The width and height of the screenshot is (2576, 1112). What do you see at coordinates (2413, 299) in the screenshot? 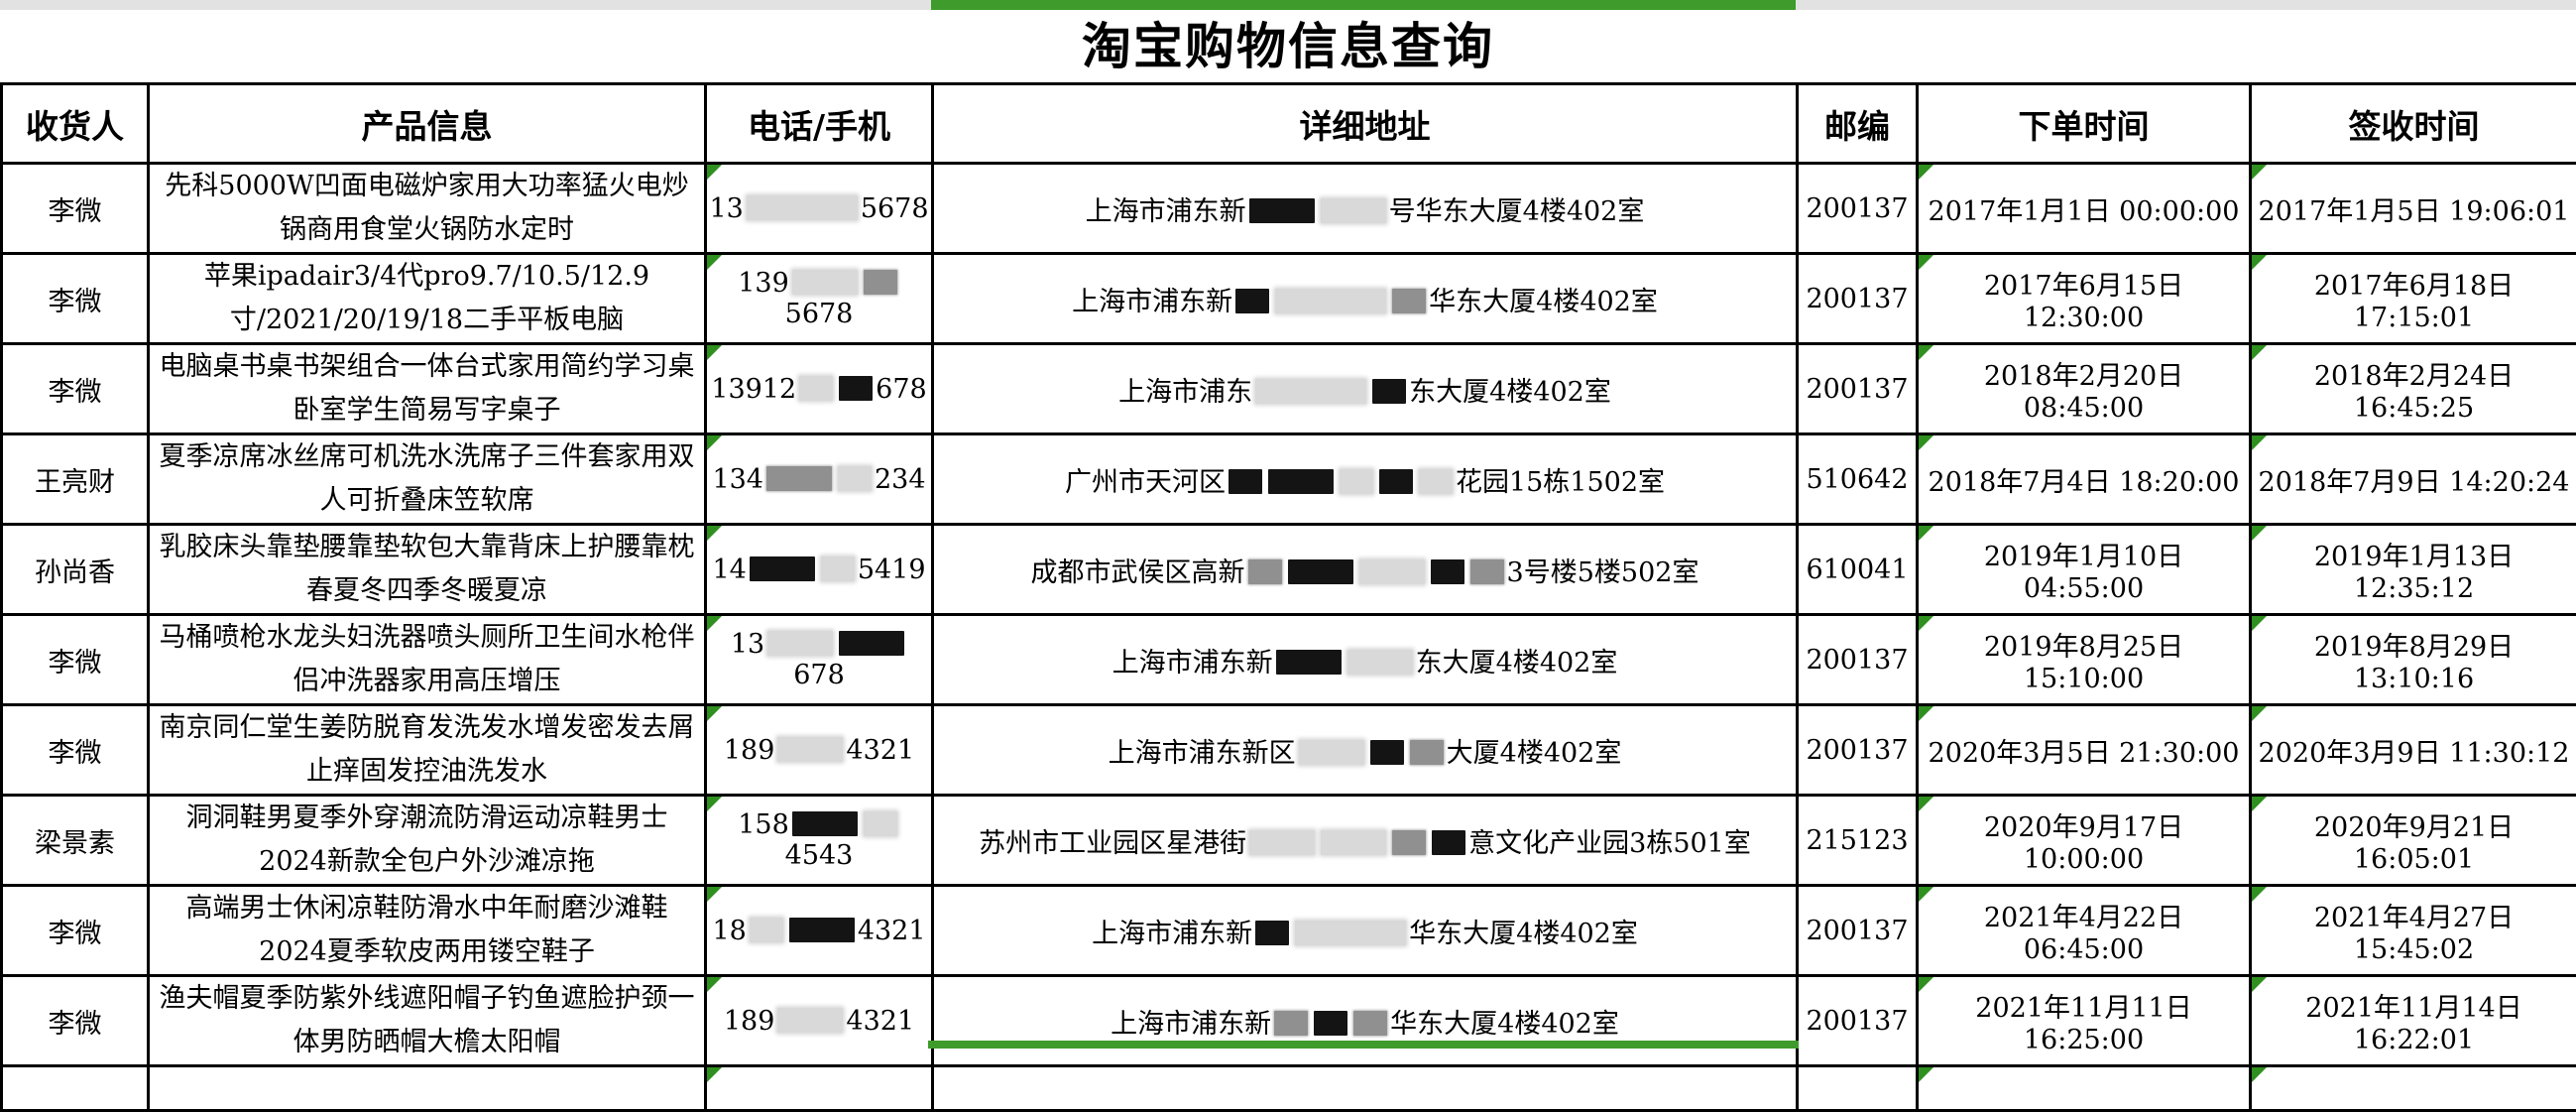
I see `cell-sign-time: 2017年6月18日 17:15:01` at bounding box center [2413, 299].